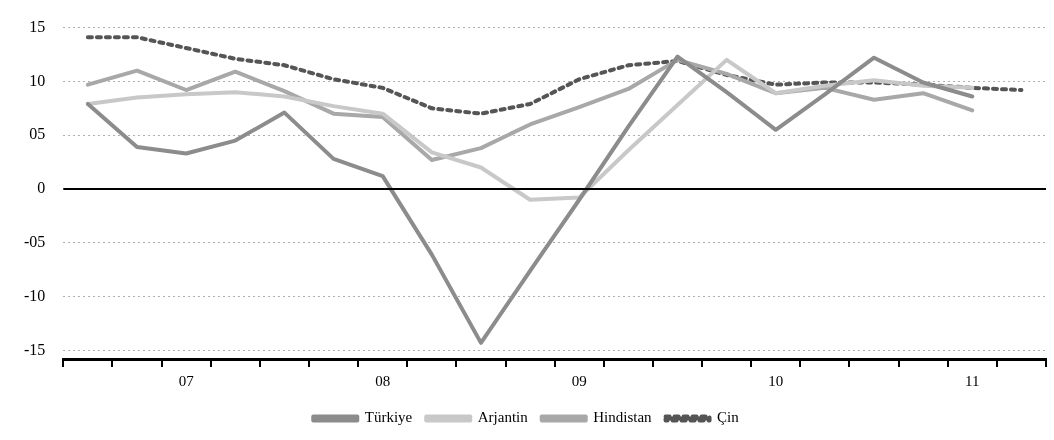 This screenshot has height=440, width=1054. What do you see at coordinates (37, 134) in the screenshot?
I see `y-tick-label: 05` at bounding box center [37, 134].